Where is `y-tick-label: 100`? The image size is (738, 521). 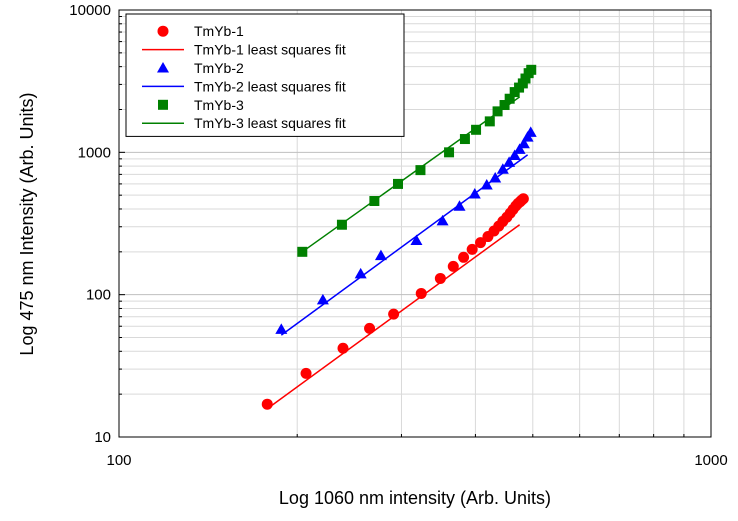 y-tick-label: 100 is located at coordinates (98, 295).